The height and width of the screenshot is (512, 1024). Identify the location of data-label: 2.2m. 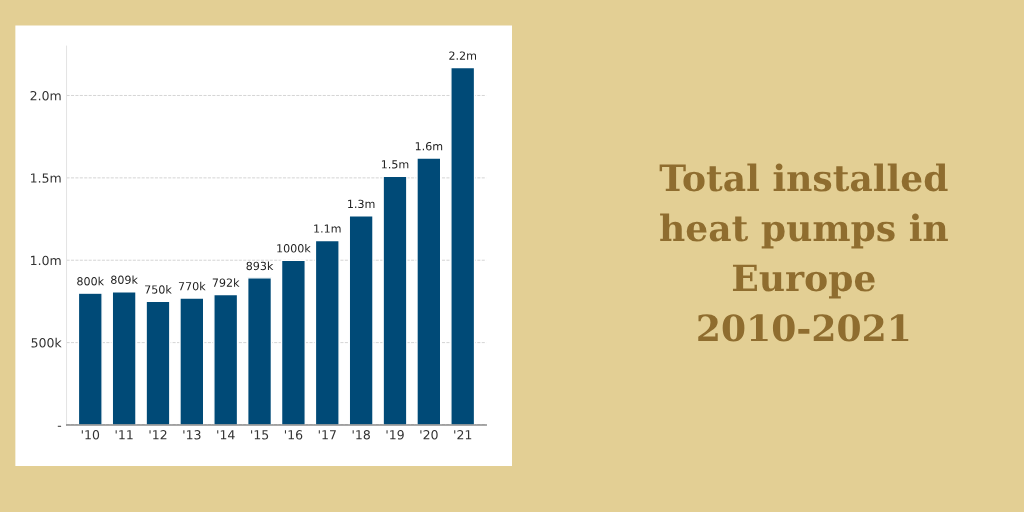
(462, 55).